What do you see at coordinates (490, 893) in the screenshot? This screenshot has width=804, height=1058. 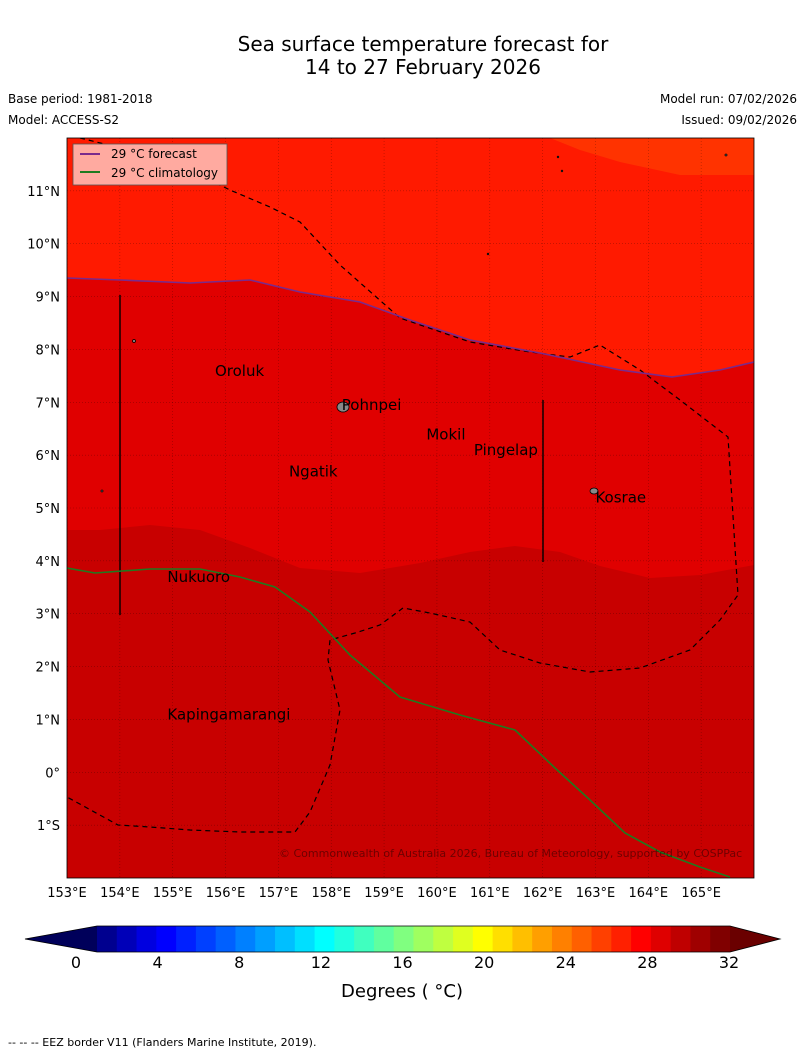 I see `longitude-label: 161°E` at bounding box center [490, 893].